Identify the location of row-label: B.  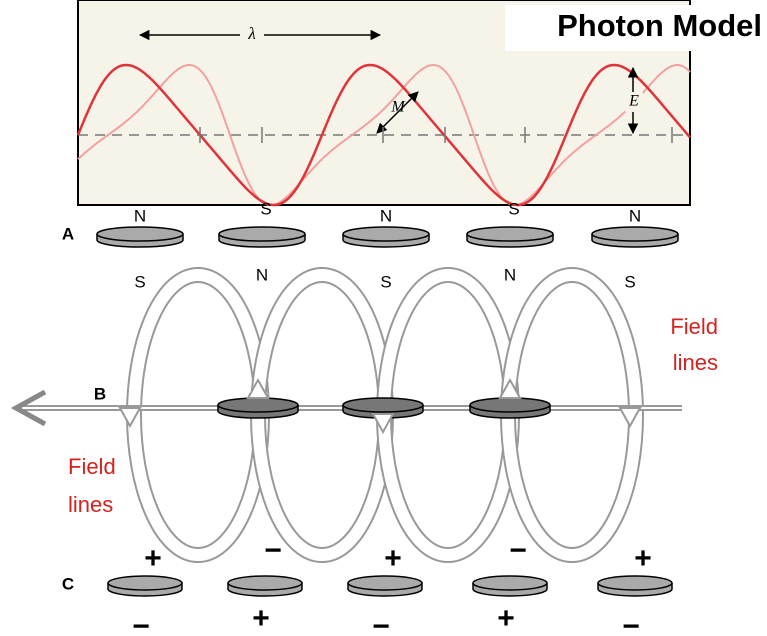
(100, 393).